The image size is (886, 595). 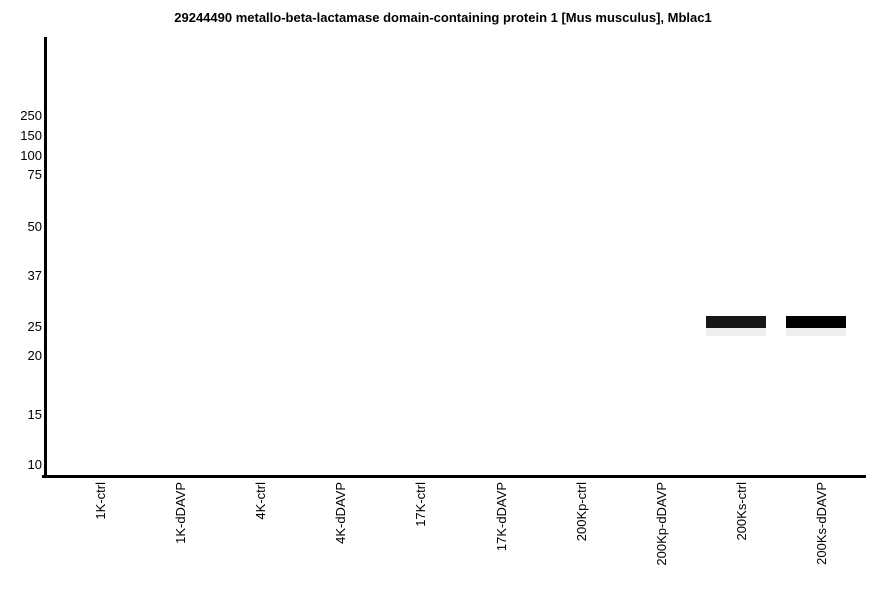 What do you see at coordinates (34, 275) in the screenshot?
I see `mw-marker-label: 37` at bounding box center [34, 275].